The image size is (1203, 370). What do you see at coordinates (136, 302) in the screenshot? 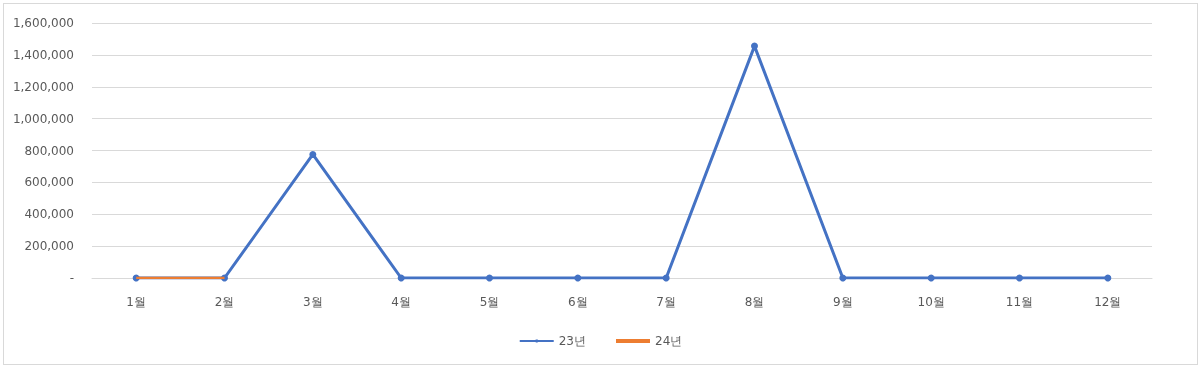
I see `x-tick-label: 1월` at bounding box center [136, 302].